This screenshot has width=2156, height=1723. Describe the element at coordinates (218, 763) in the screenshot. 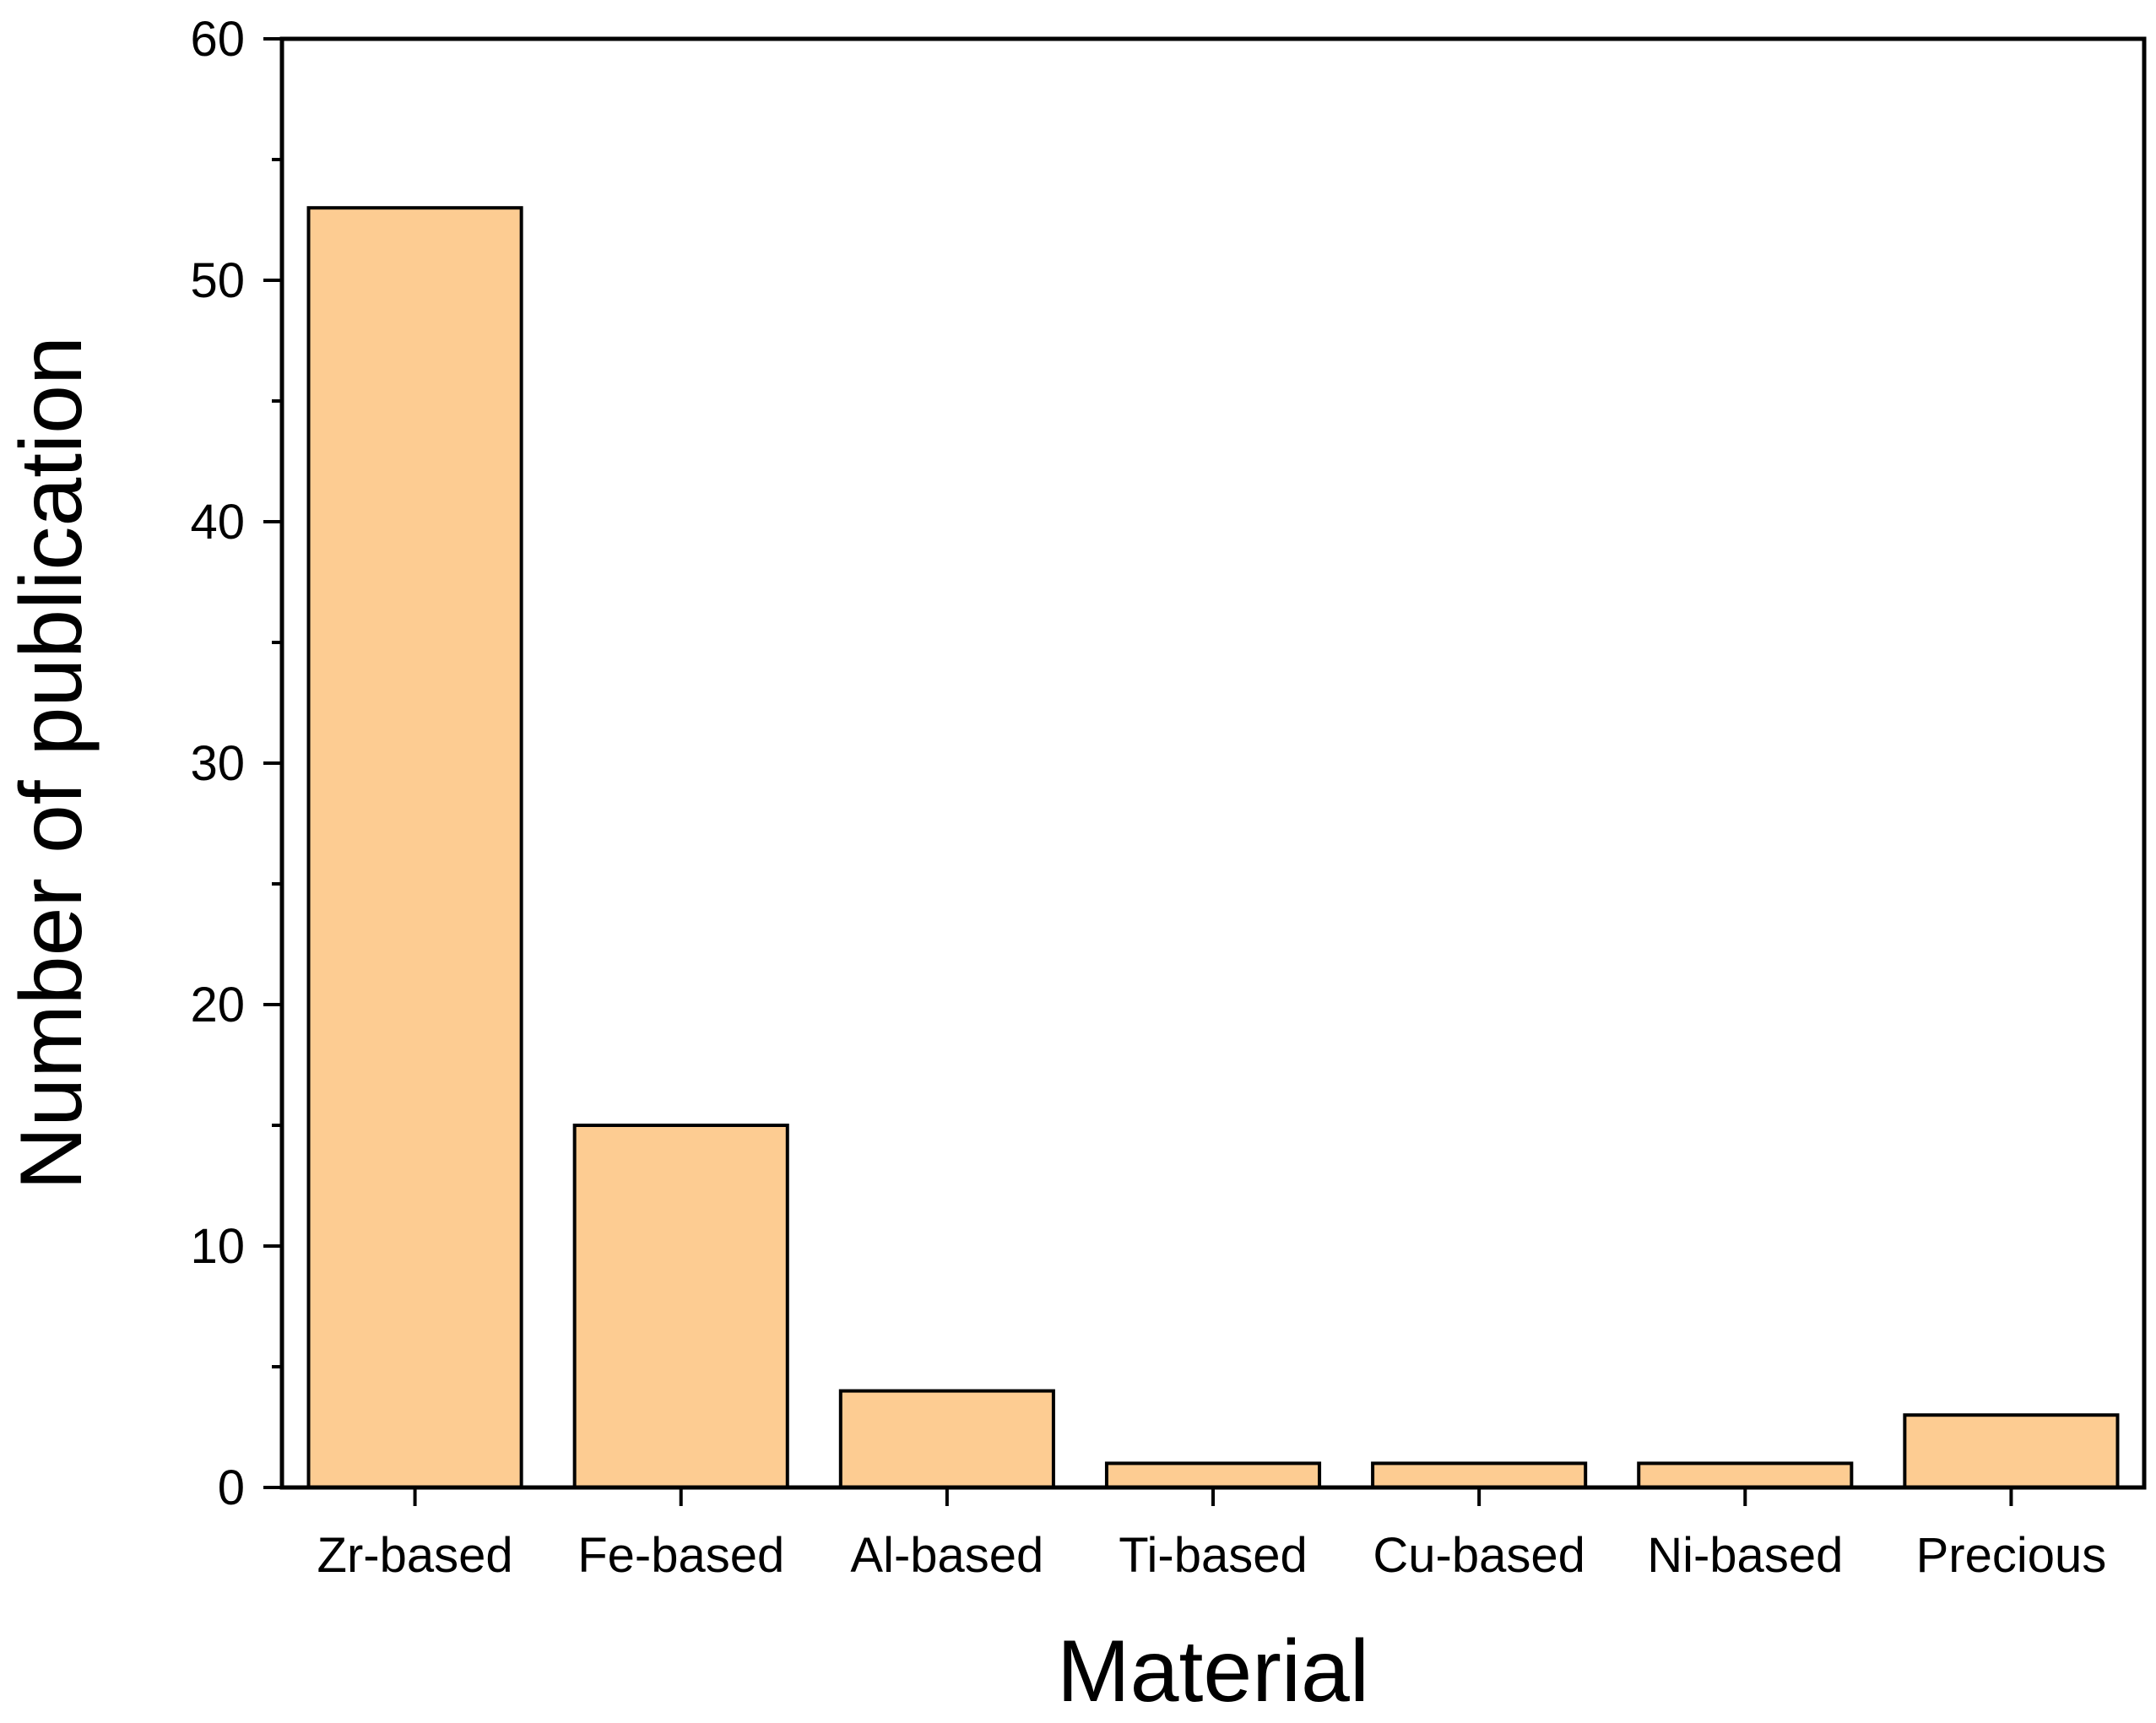

I see `y-tick-label: 30` at that location.